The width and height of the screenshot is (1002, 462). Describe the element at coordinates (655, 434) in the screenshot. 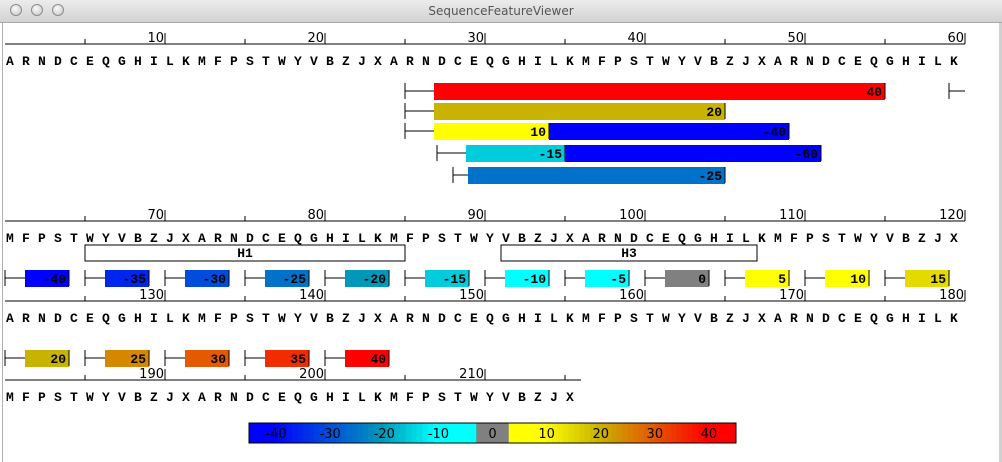

I see `legend-label: 30` at that location.